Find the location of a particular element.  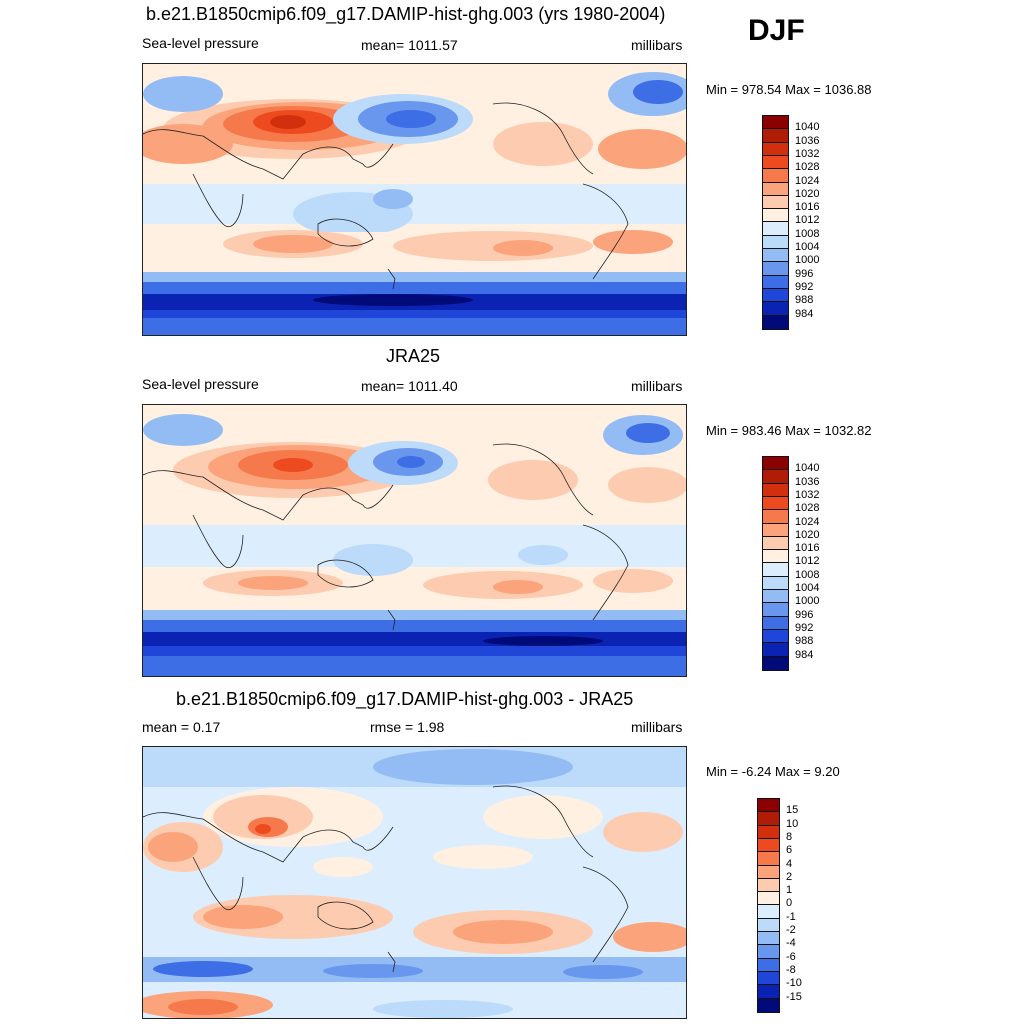

colorbar-label: -4 is located at coordinates (791, 943).